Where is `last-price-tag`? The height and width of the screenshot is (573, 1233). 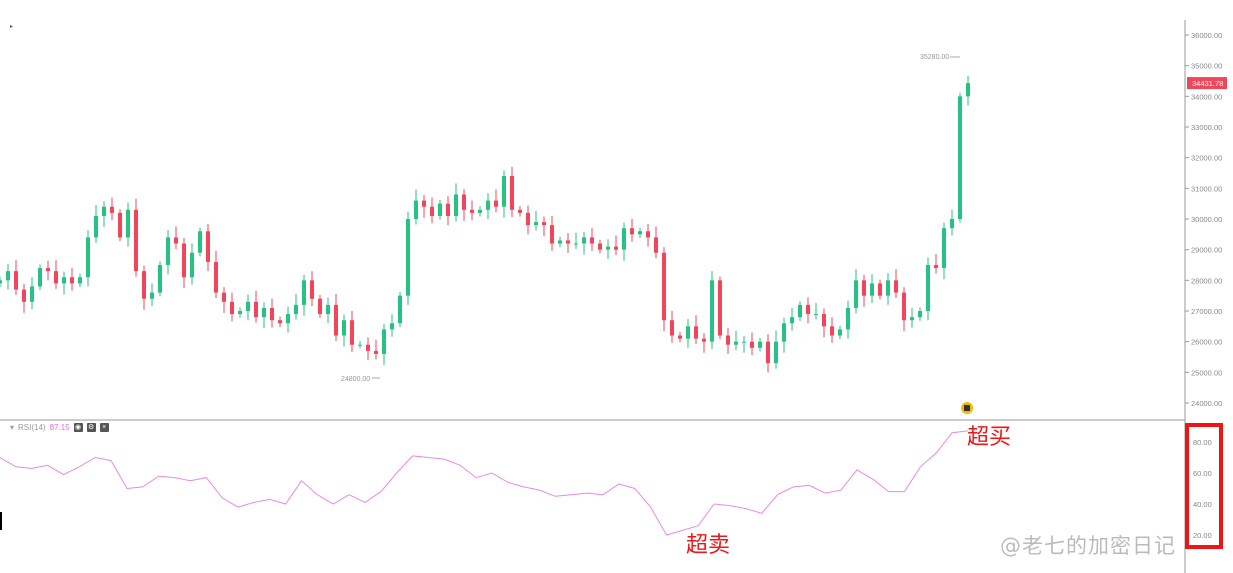
last-price-tag is located at coordinates (1207, 83).